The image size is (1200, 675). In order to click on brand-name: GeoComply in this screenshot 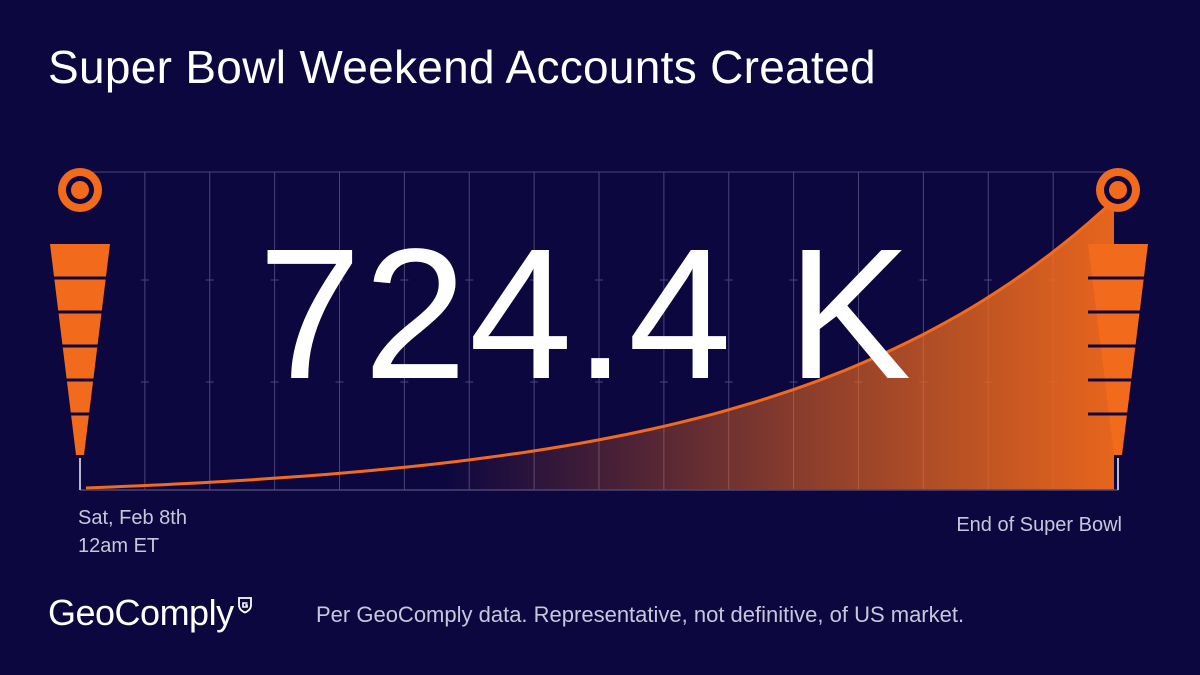, I will do `click(141, 612)`.